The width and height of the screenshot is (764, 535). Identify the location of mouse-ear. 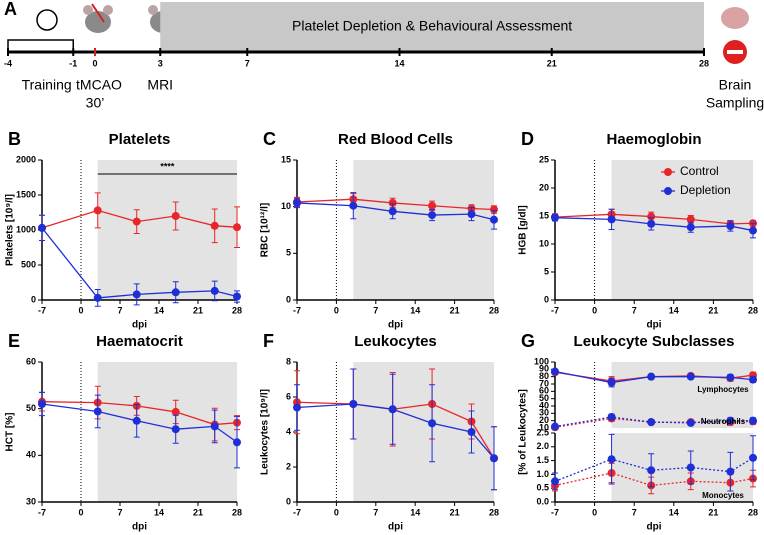
(88, 10).